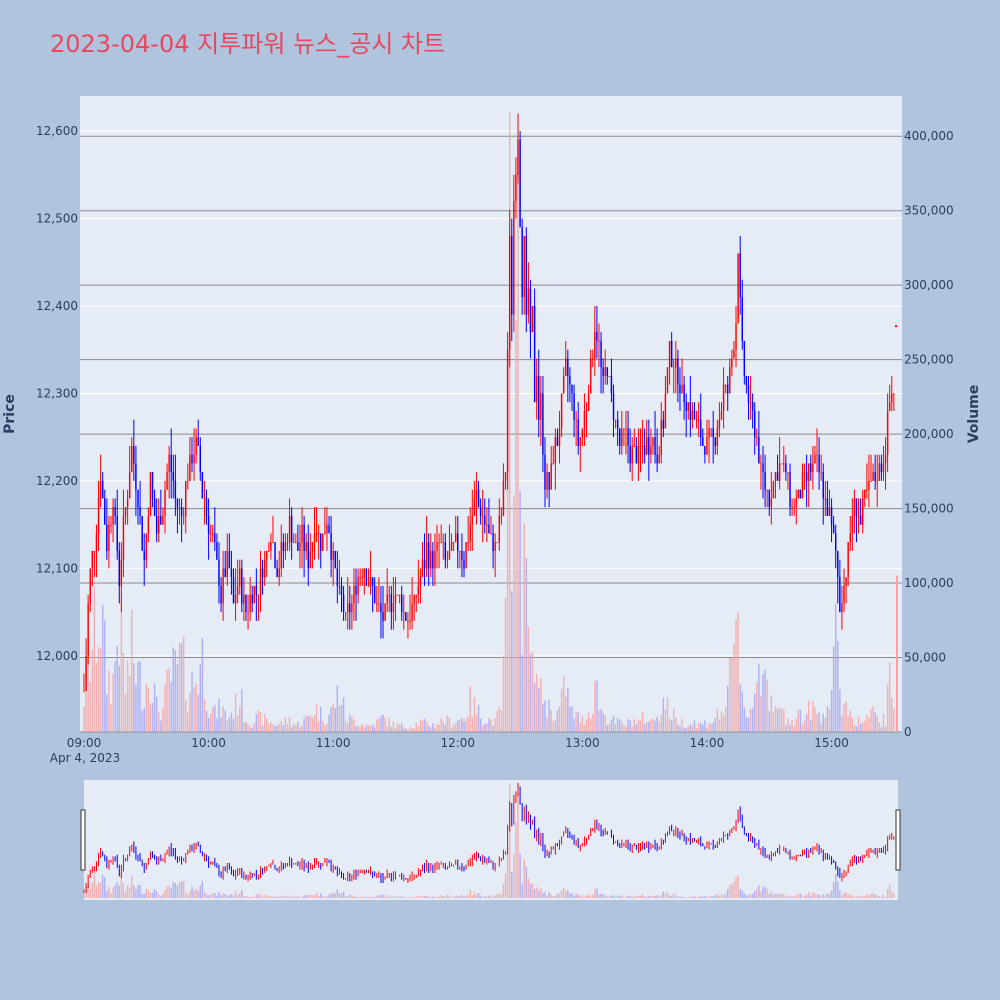 The width and height of the screenshot is (1000, 1000). I want to click on x-axis-date-label: Apr 4, 2023, so click(85, 758).